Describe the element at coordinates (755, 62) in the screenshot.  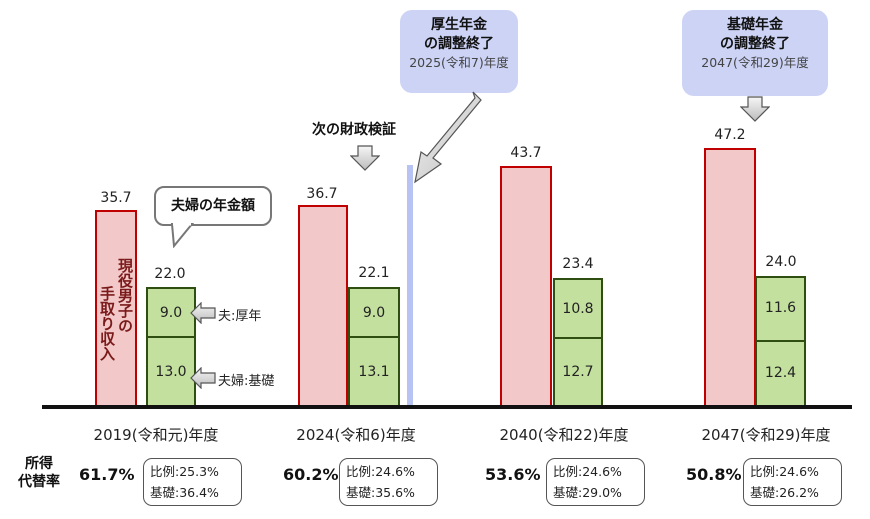
I see `callout-date: 2047(令和29)年度` at that location.